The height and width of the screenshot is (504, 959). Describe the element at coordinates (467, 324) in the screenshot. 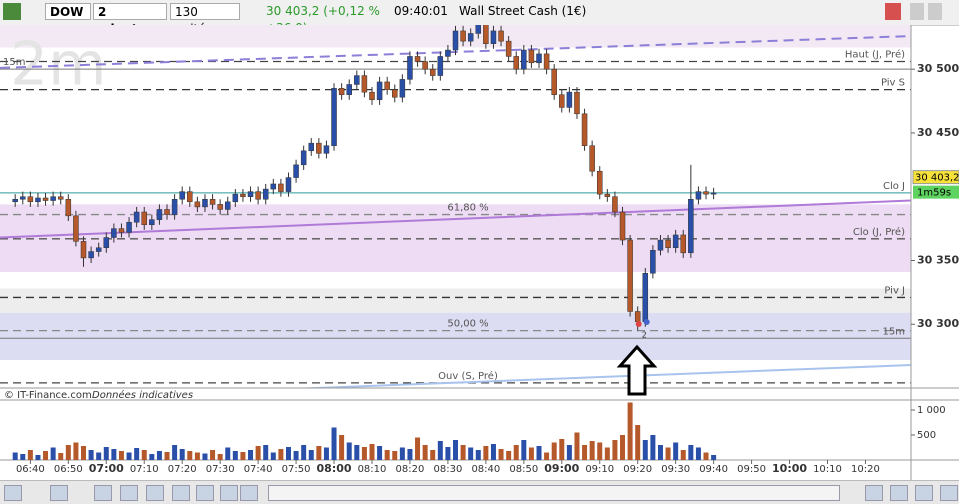

I see `level-label: 50,00 %` at that location.